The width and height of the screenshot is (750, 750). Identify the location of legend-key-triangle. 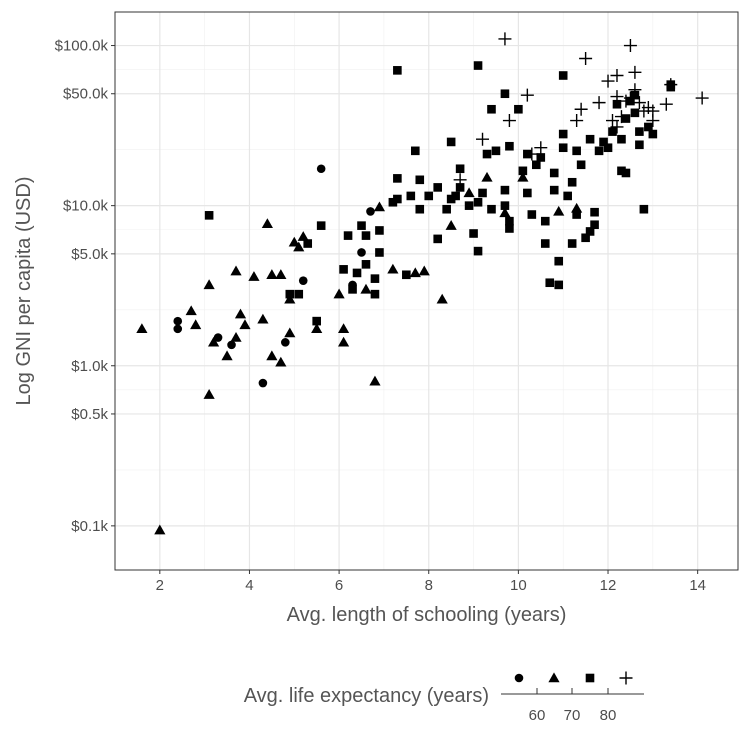
(554, 677).